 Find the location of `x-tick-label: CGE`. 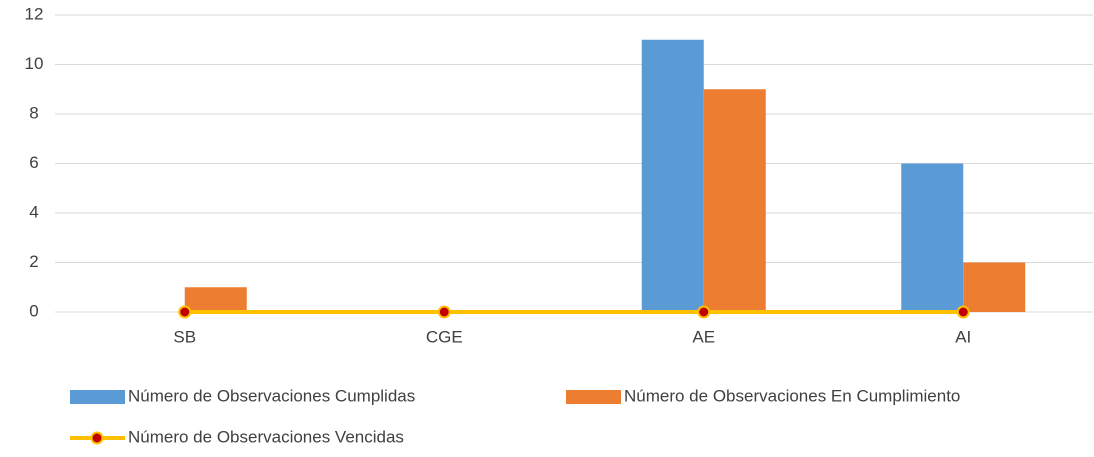

x-tick-label: CGE is located at coordinates (444, 336).